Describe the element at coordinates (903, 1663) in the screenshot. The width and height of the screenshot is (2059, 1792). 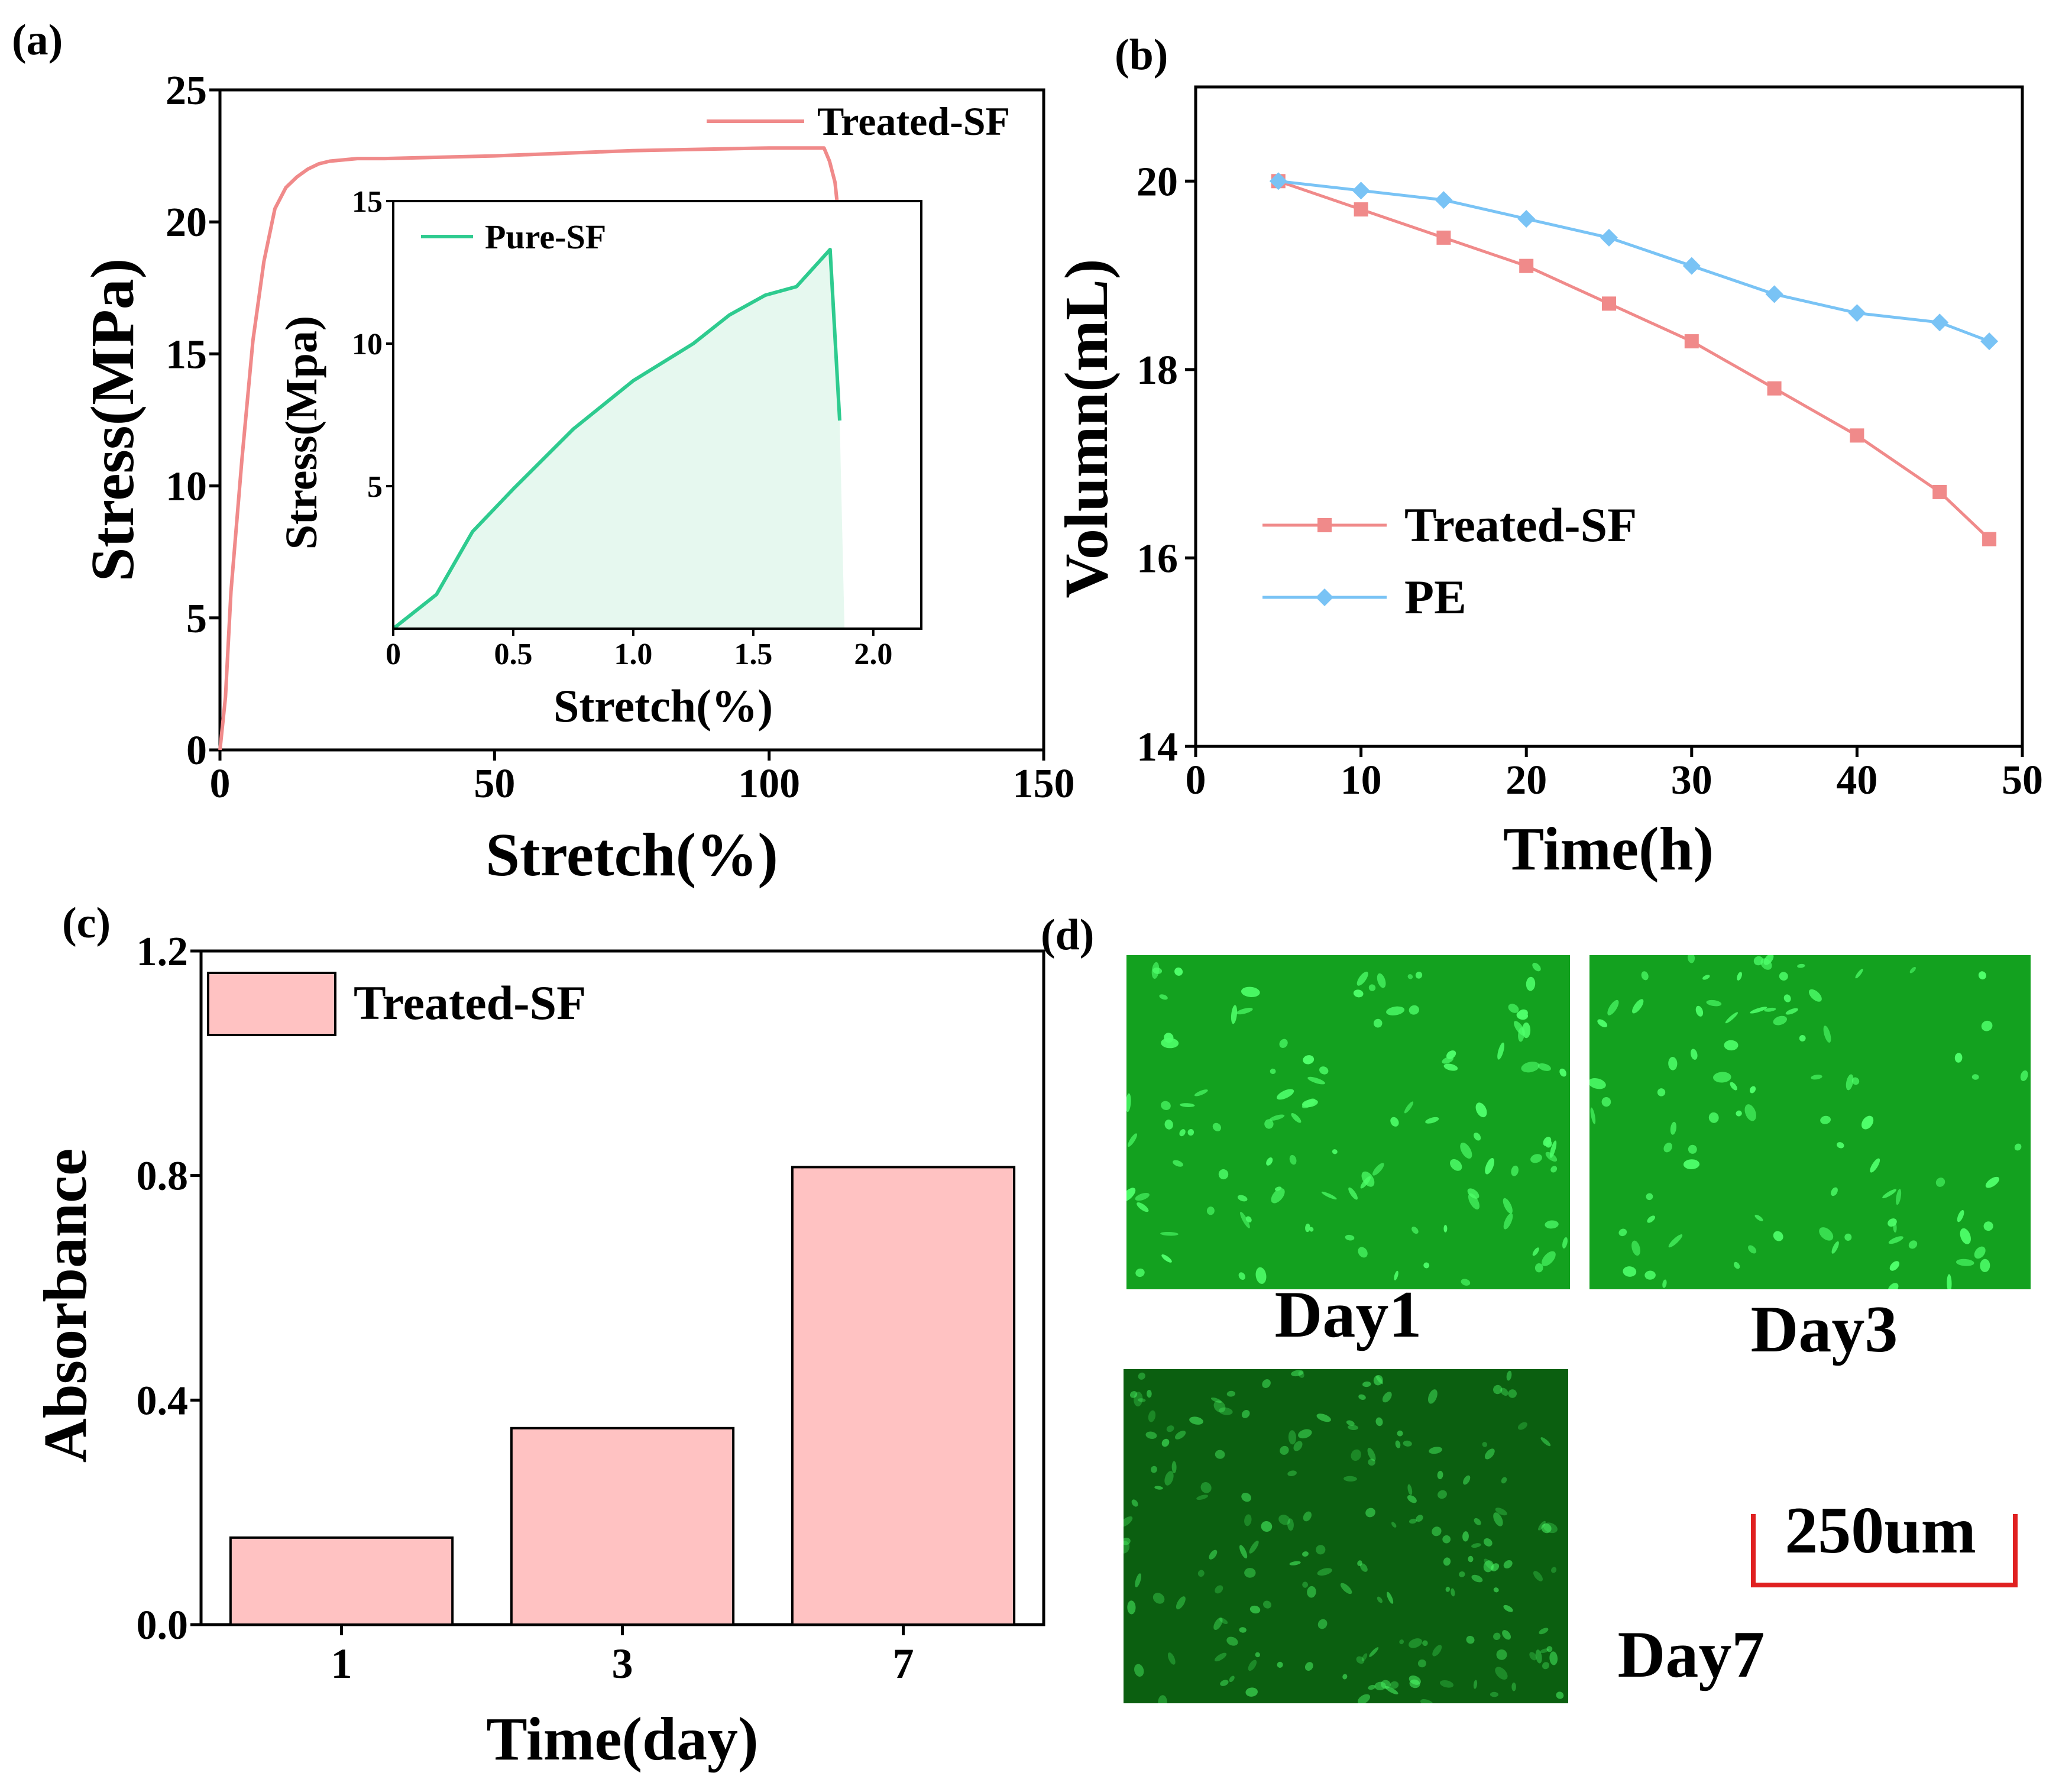
I see `x-tick-label: 7` at that location.